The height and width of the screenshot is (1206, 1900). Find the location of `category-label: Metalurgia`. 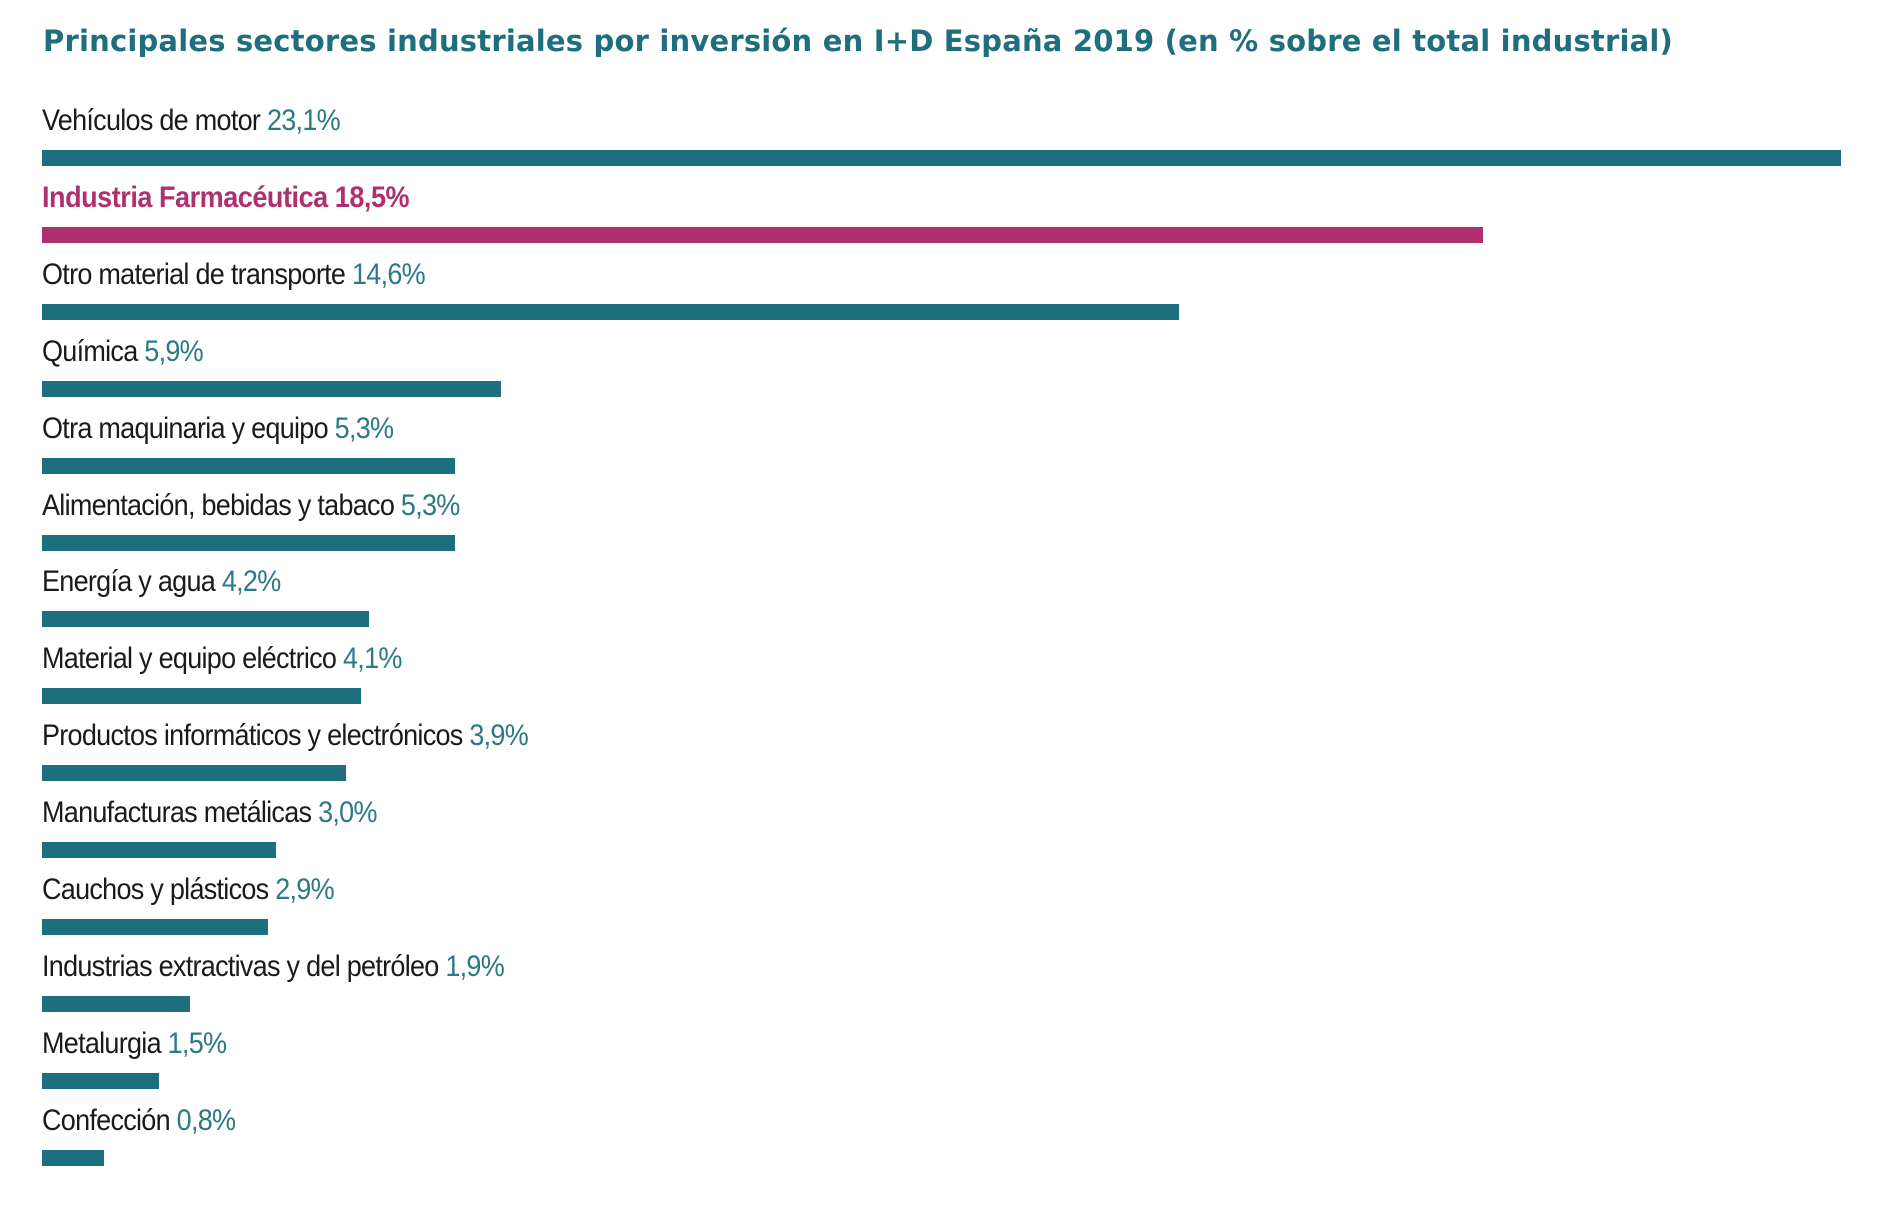

category-label: Metalurgia is located at coordinates (105, 1043).